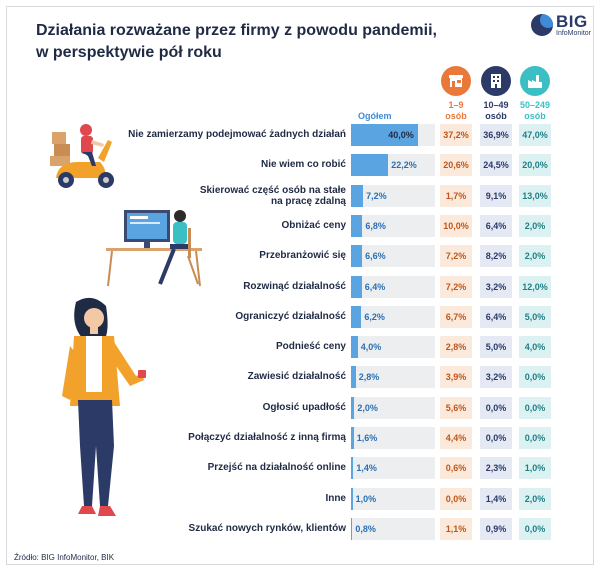  I want to click on column-header-medium: 50–249 osób, so click(535, 110).